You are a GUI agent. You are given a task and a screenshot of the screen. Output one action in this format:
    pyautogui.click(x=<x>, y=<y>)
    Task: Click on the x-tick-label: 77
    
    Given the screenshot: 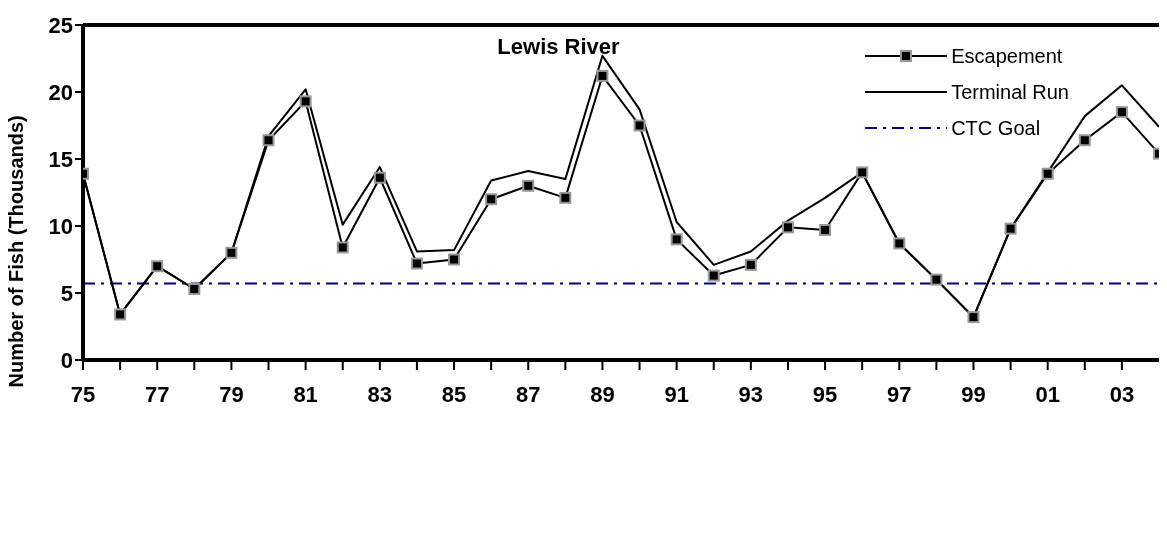 What is the action you would take?
    pyautogui.click(x=157, y=394)
    